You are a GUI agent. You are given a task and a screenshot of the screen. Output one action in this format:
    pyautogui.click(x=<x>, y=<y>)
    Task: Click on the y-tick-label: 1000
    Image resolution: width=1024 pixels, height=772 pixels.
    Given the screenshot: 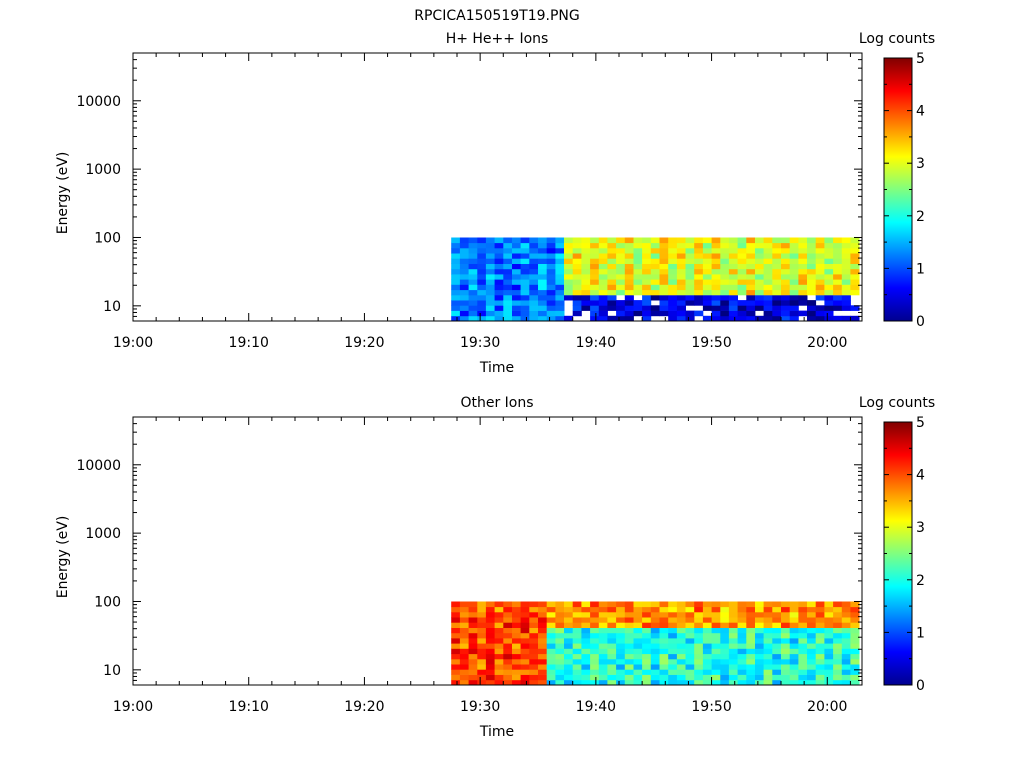 What is the action you would take?
    pyautogui.click(x=103, y=170)
    